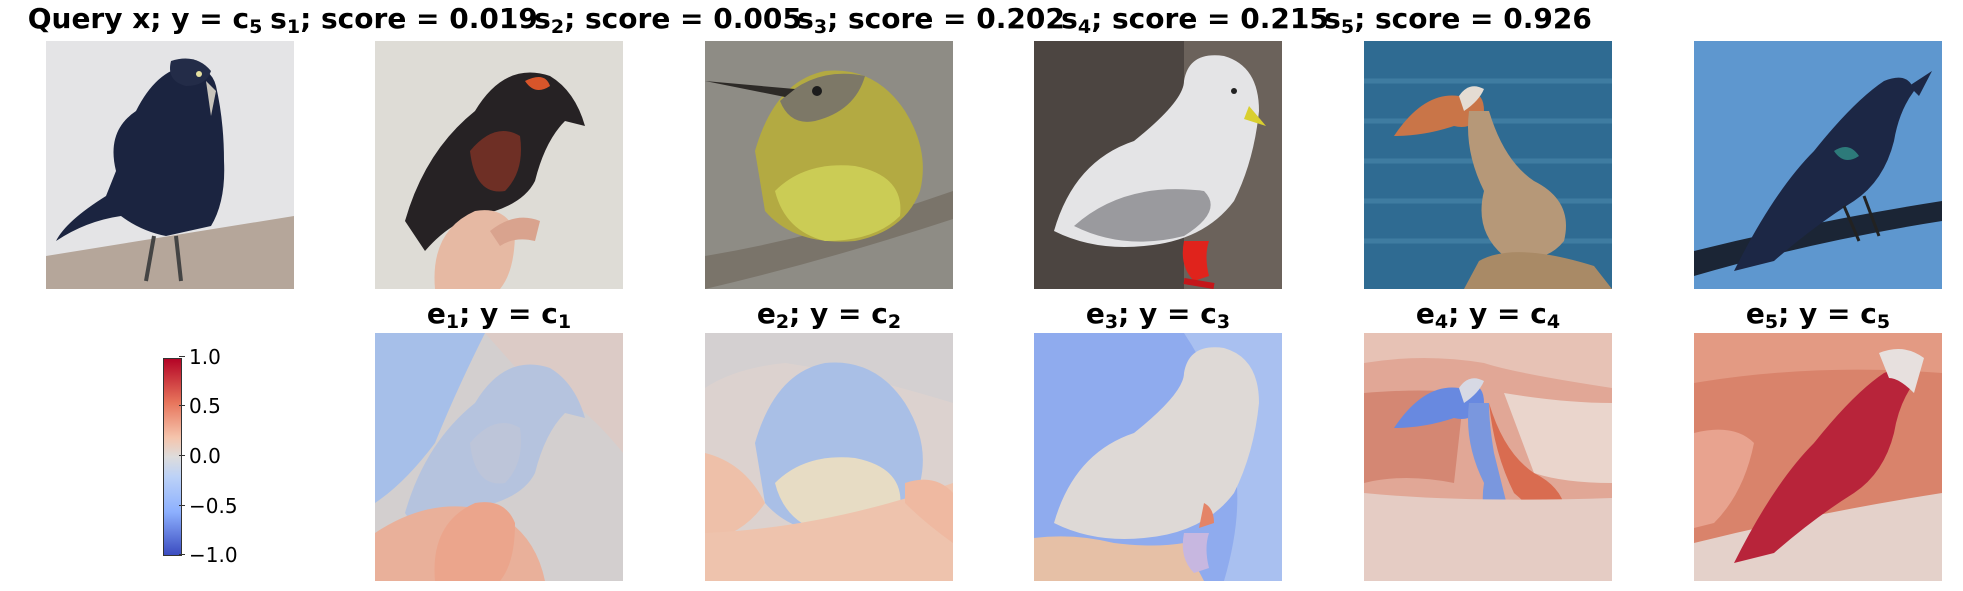 The image size is (1963, 591). I want to click on sample-1-title: s1; score = 0.019, so click(404, 20).